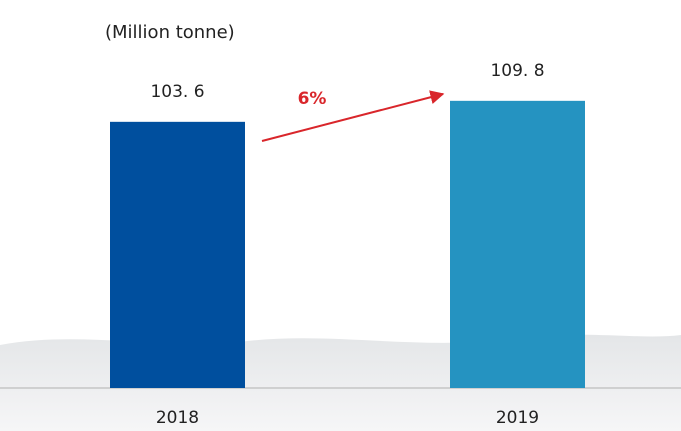 The width and height of the screenshot is (681, 431). Describe the element at coordinates (517, 71) in the screenshot. I see `value-label: 109. 8` at that location.